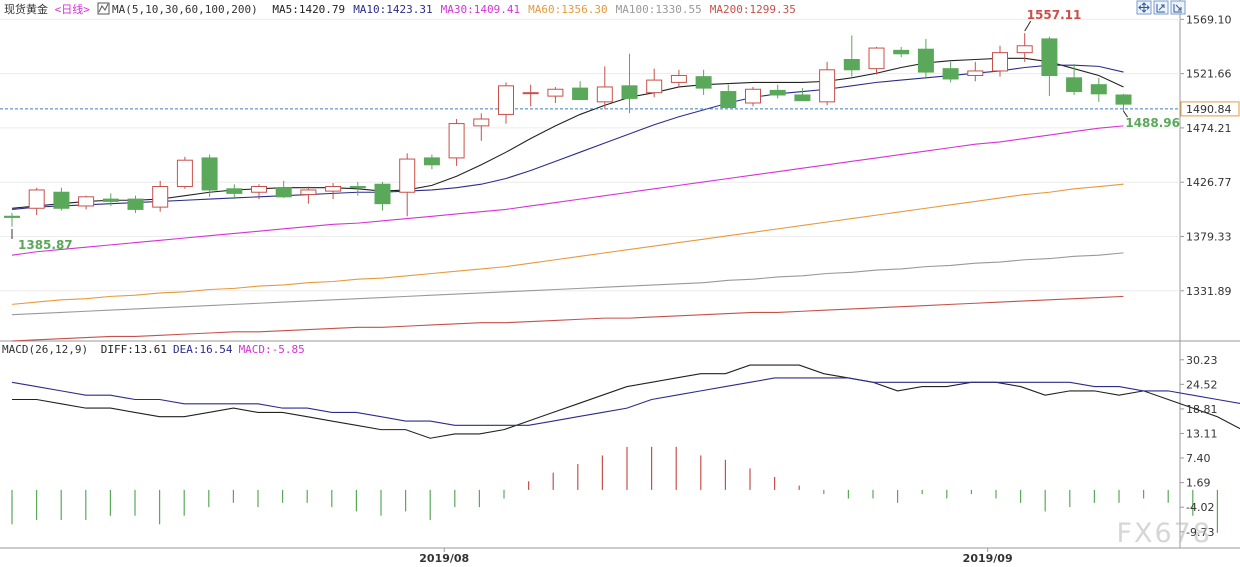 This screenshot has width=1240, height=567. What do you see at coordinates (1209, 291) in the screenshot?
I see `y-tick-label: 1331.89` at bounding box center [1209, 291].